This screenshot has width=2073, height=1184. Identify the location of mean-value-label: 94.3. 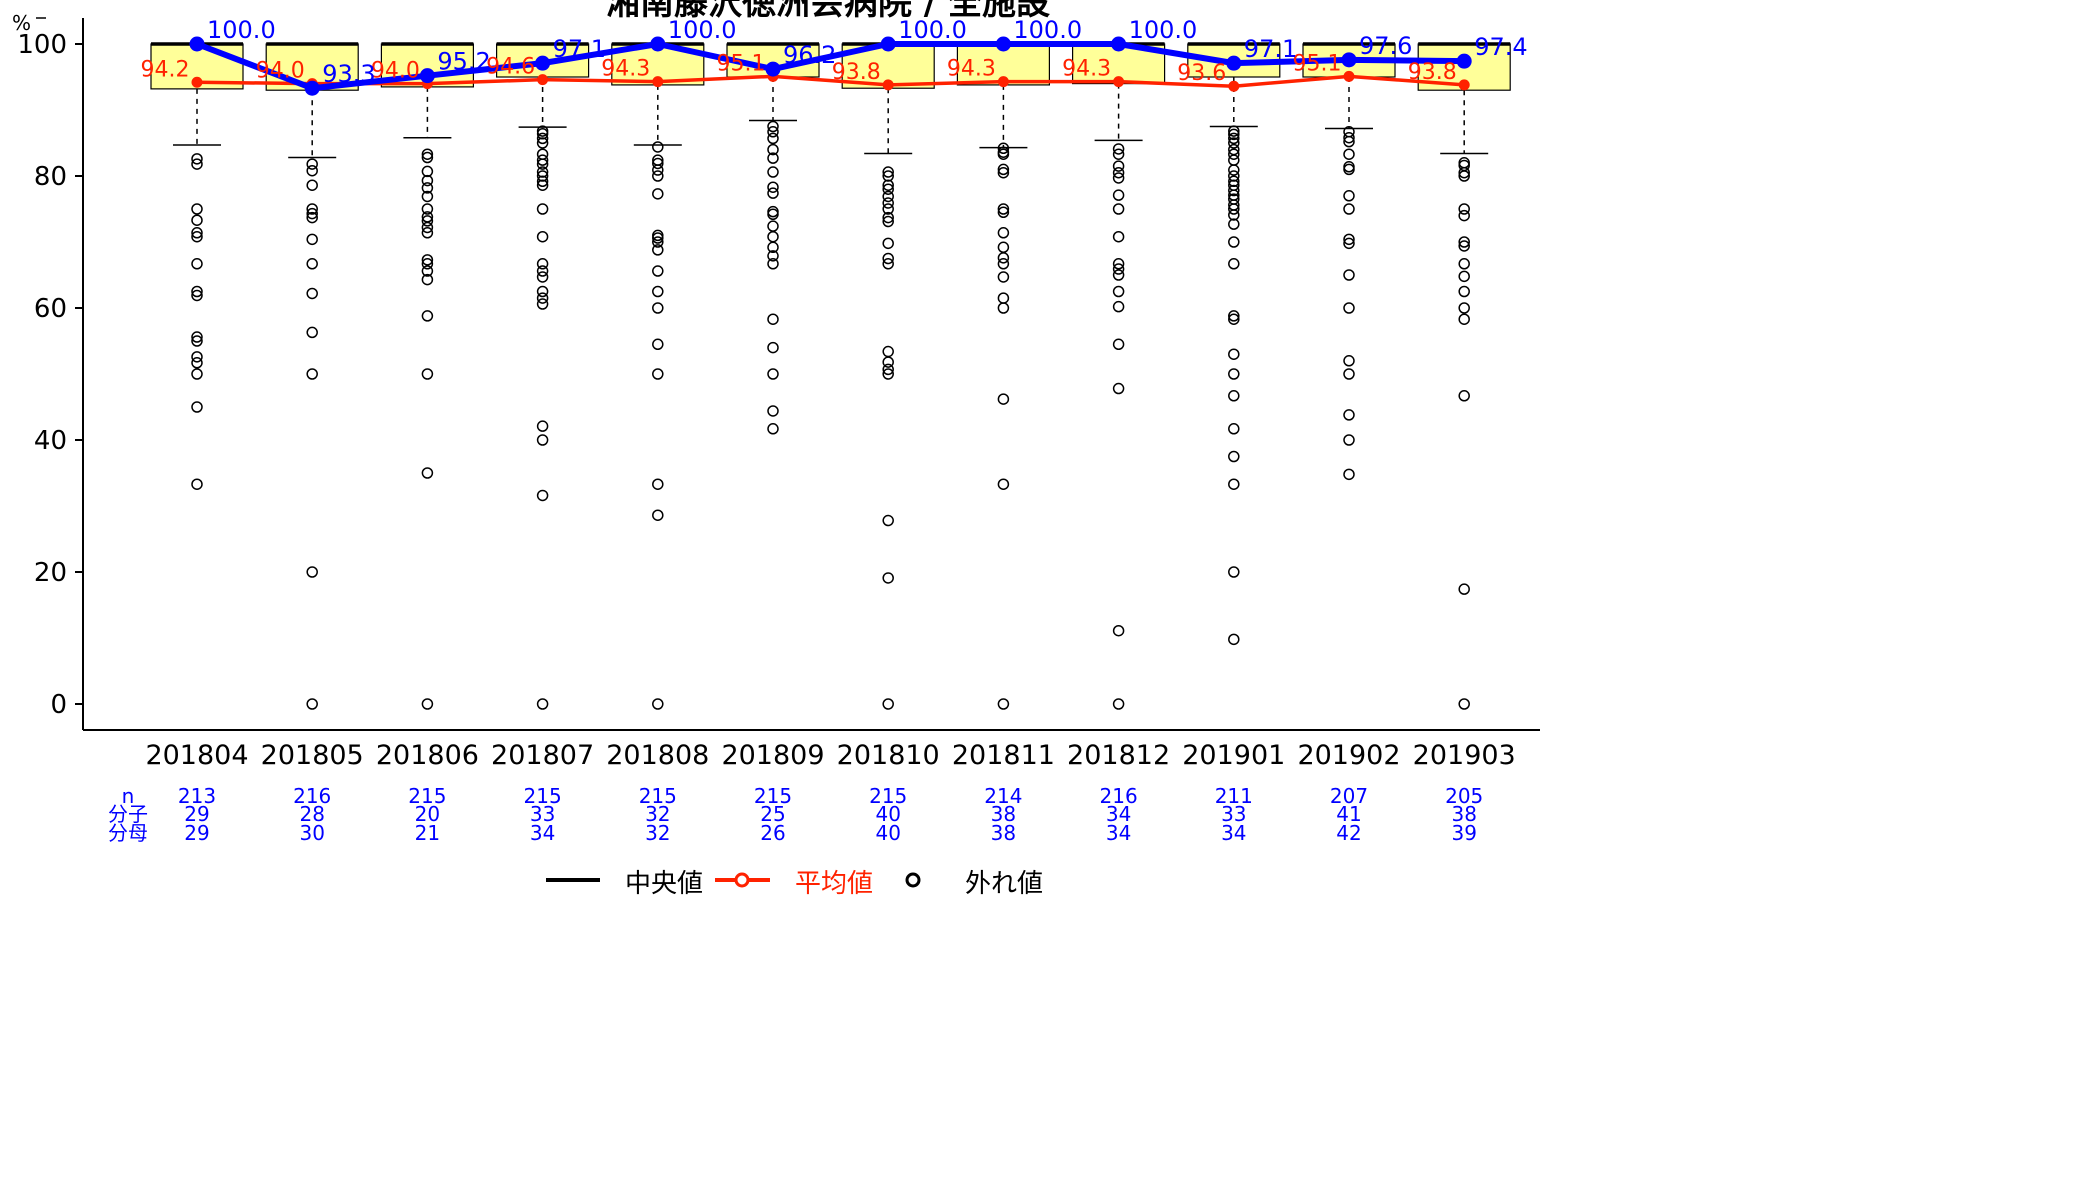
(625, 69).